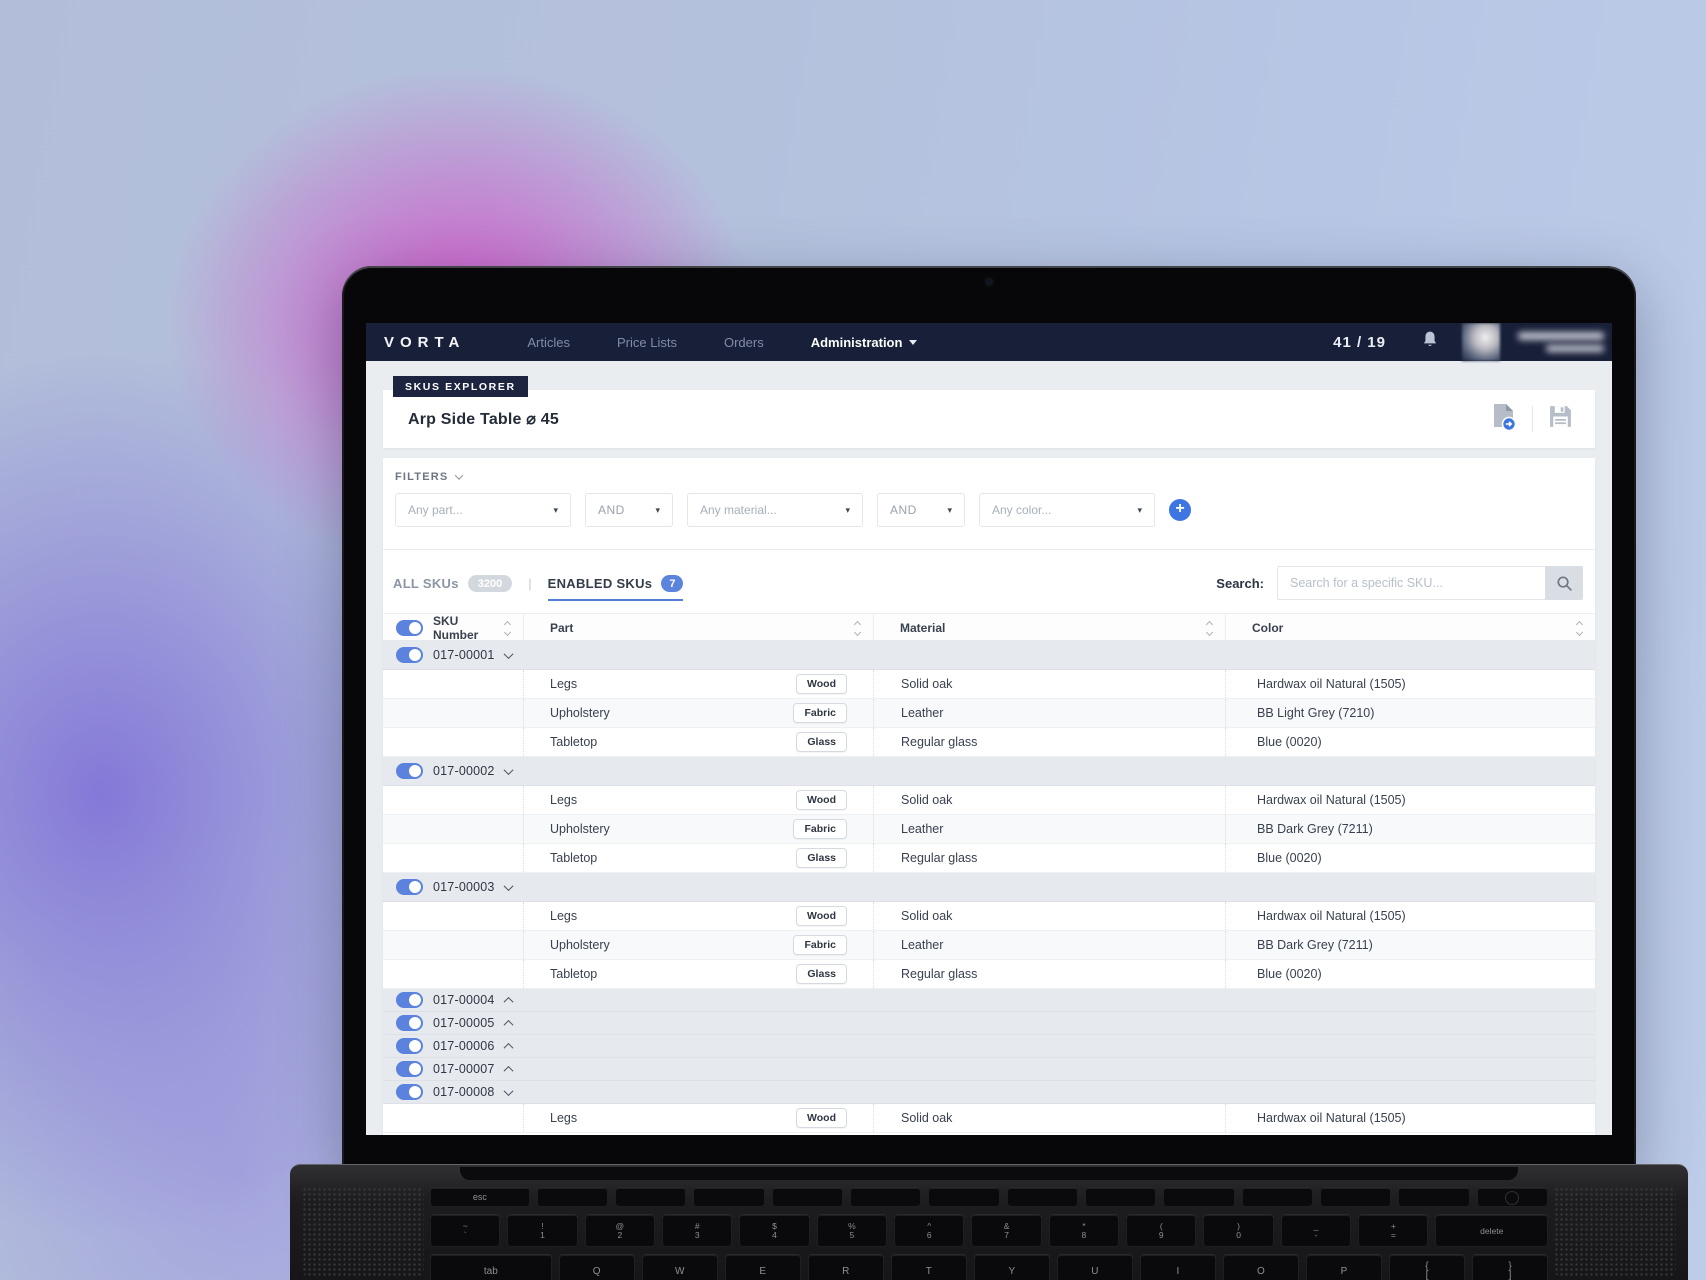  I want to click on sku-group-row: 017-00005, so click(989, 1023).